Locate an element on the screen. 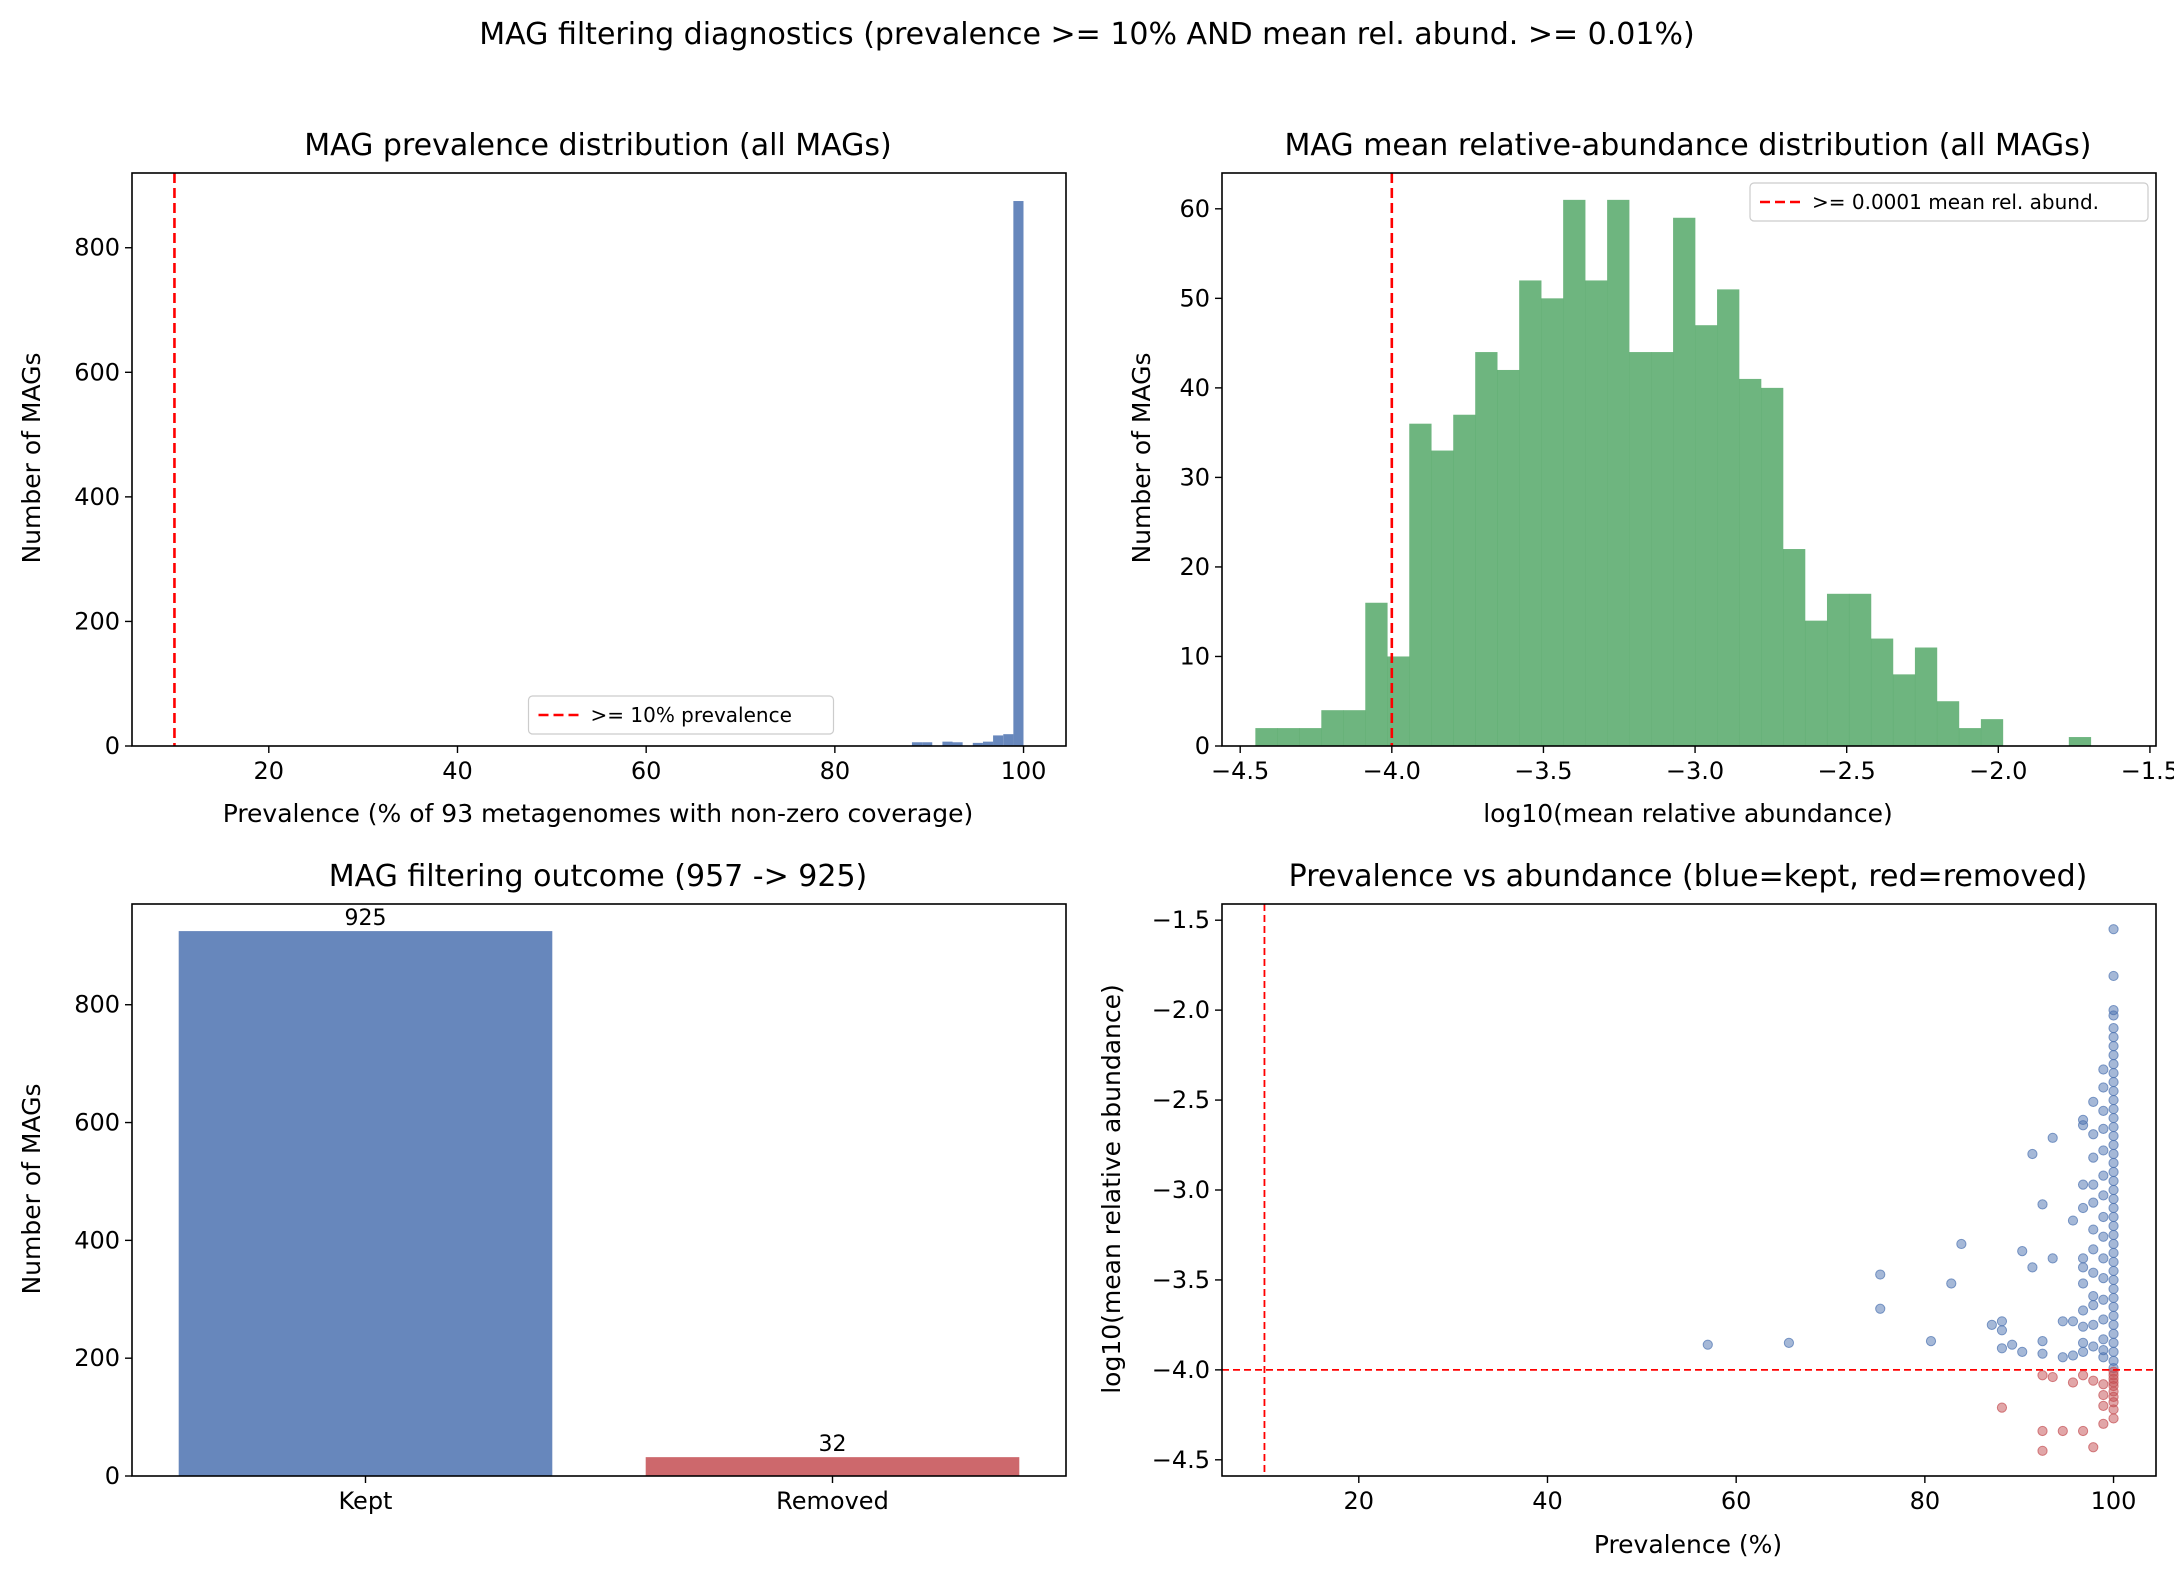 Image resolution: width=2174 pixels, height=1577 pixels. bar-removed is located at coordinates (832, 1466).